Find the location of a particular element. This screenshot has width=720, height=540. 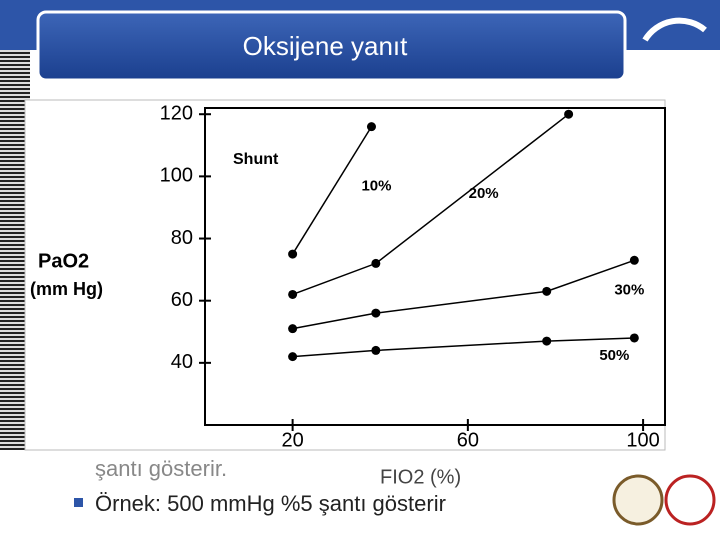

bullet-text: Örnek: 500 mmHg %5 şantı gösterir is located at coordinates (270, 503).